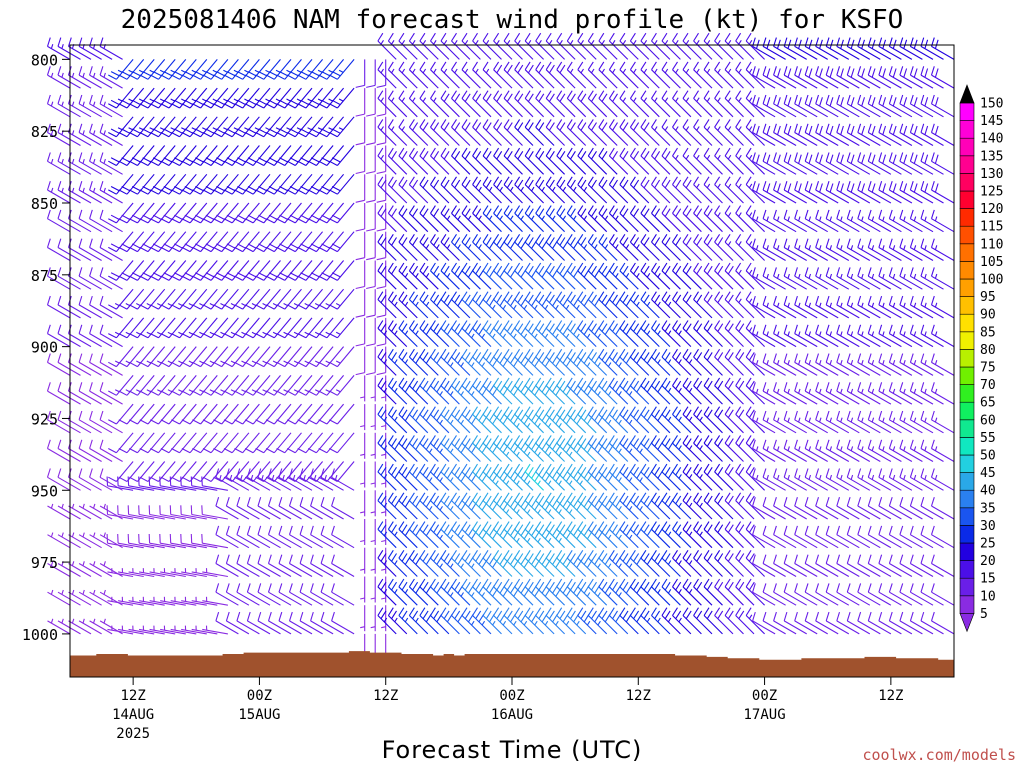  I want to click on y-tick-label: 975, so click(44, 563).